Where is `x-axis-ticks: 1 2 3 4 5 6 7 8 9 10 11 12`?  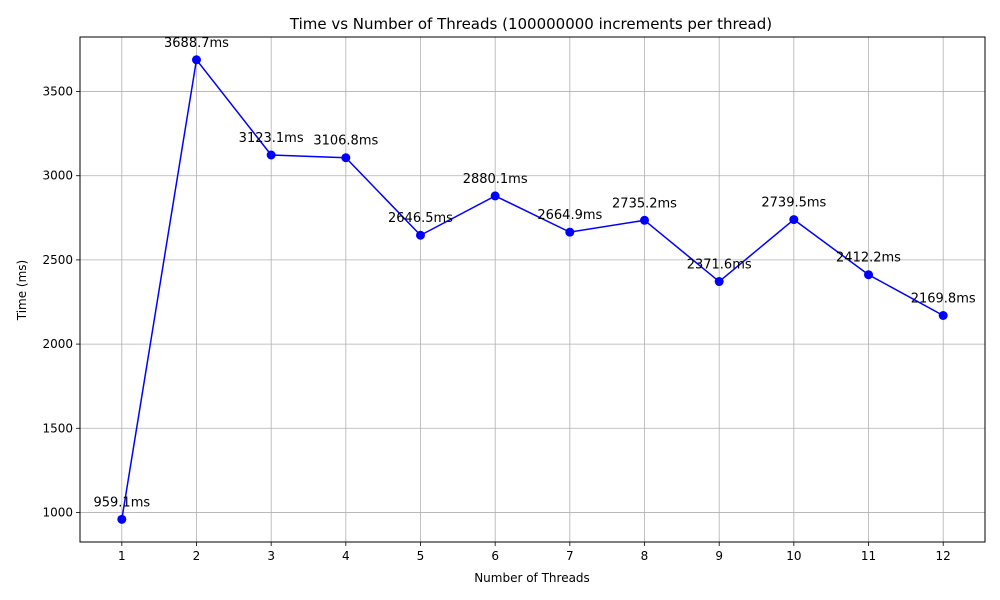 x-axis-ticks: 1 2 3 4 5 6 7 8 9 10 11 12 is located at coordinates (534, 552).